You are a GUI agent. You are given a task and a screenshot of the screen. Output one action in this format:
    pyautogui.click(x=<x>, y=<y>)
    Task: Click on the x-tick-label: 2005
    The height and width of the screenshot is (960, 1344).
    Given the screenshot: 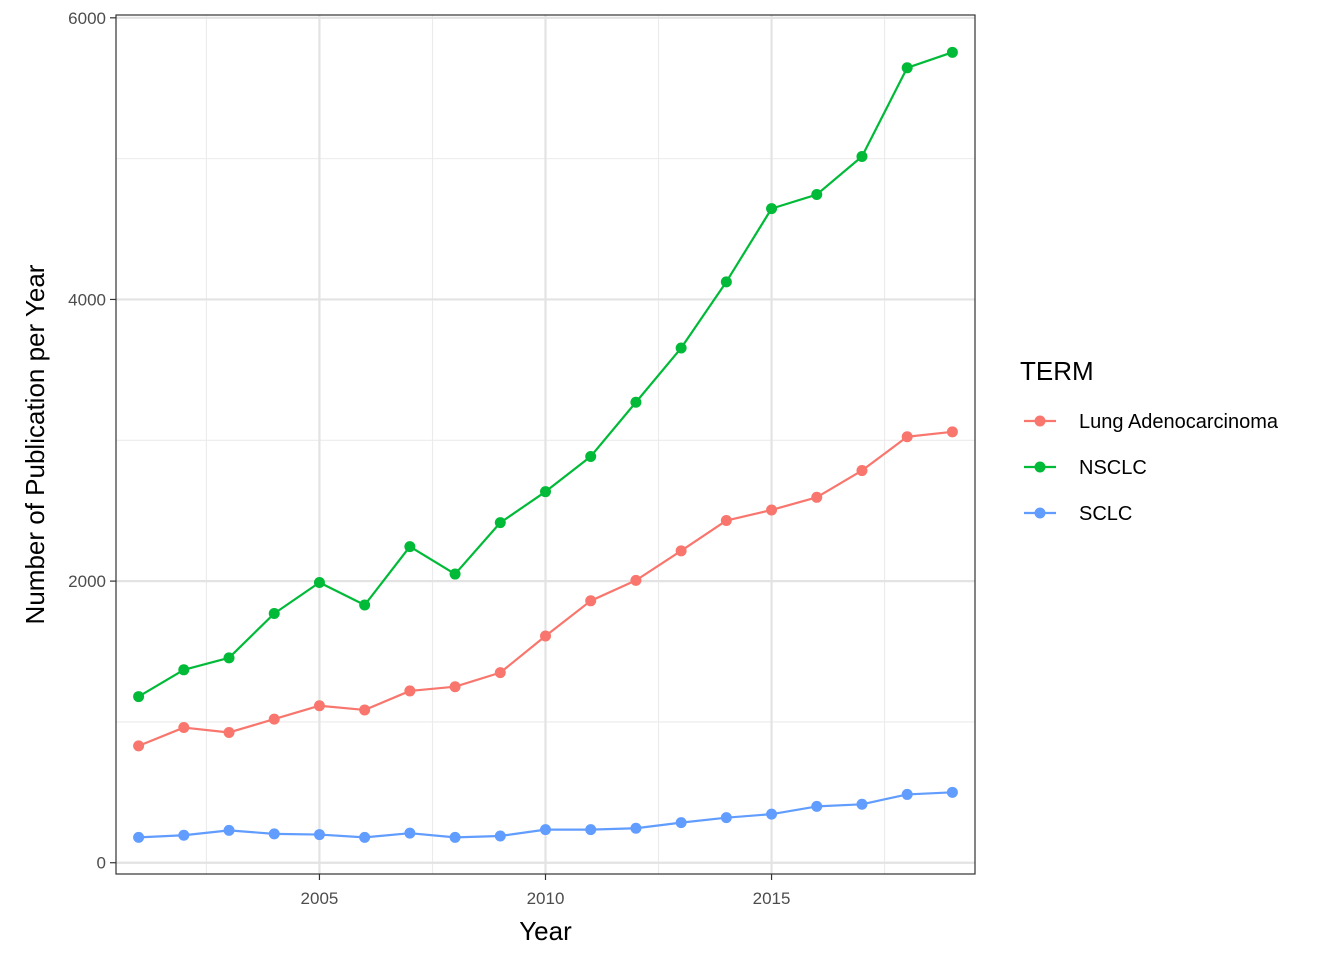 What is the action you would take?
    pyautogui.click(x=320, y=898)
    